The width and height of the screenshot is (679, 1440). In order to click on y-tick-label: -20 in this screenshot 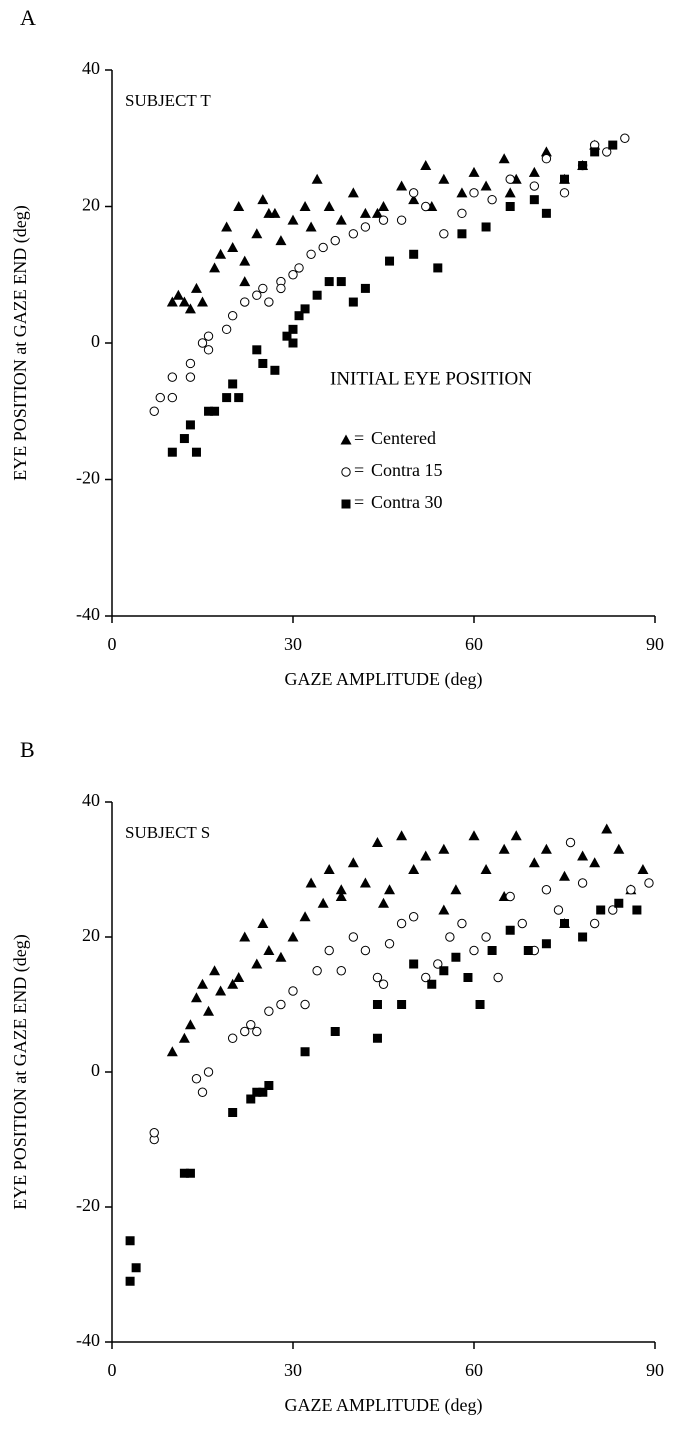, I will do `click(88, 478)`.